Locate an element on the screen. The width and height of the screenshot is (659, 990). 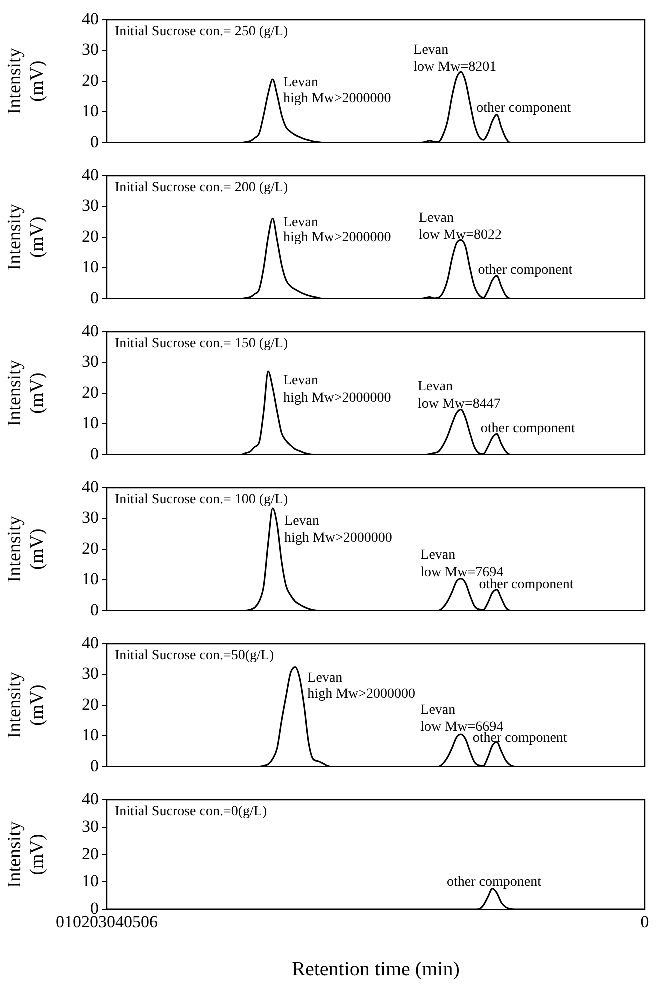
x-axis-title: Retention time (min) is located at coordinates (376, 969).